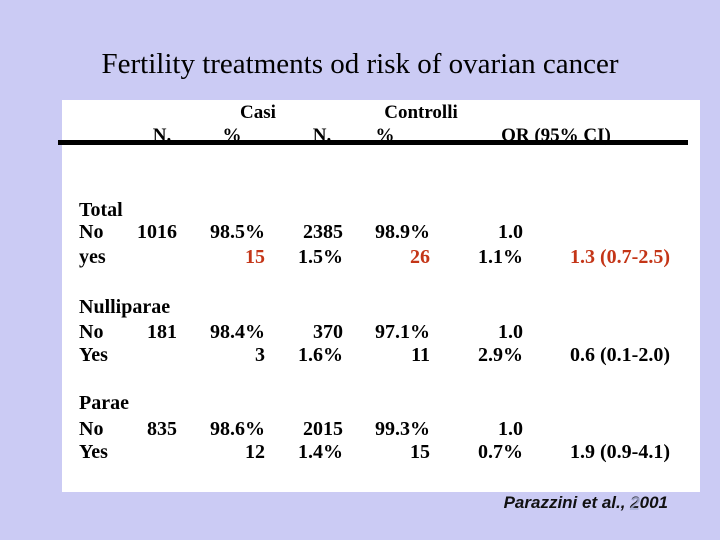  What do you see at coordinates (402, 232) in the screenshot?
I see `table-cell: 98.9%` at bounding box center [402, 232].